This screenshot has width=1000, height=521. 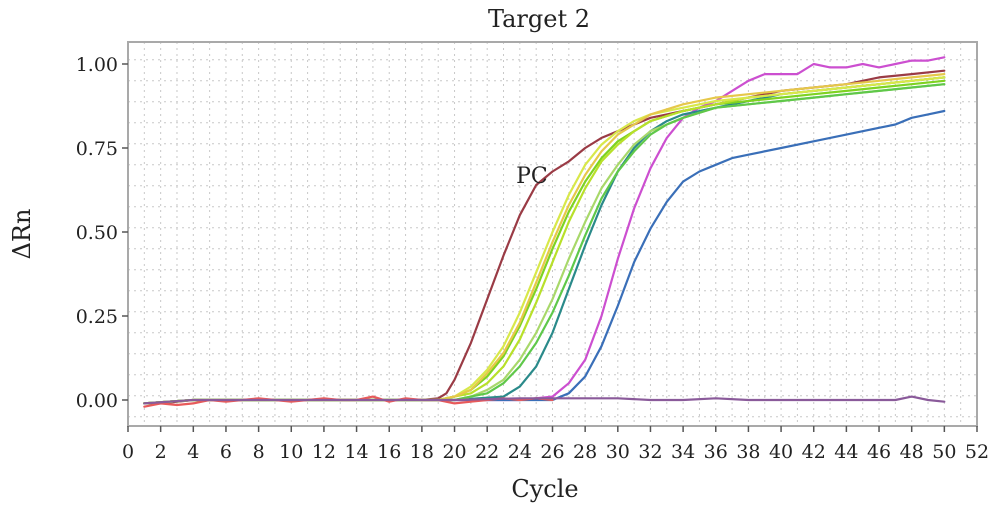 What do you see at coordinates (161, 452) in the screenshot?
I see `x-tick-label: 2` at bounding box center [161, 452].